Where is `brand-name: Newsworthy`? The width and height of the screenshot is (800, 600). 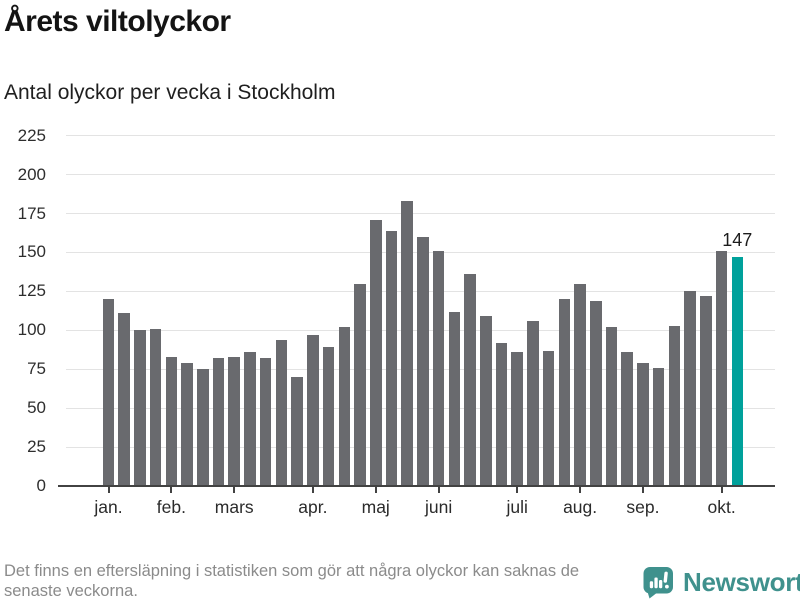 brand-name: Newsworthy is located at coordinates (741, 582).